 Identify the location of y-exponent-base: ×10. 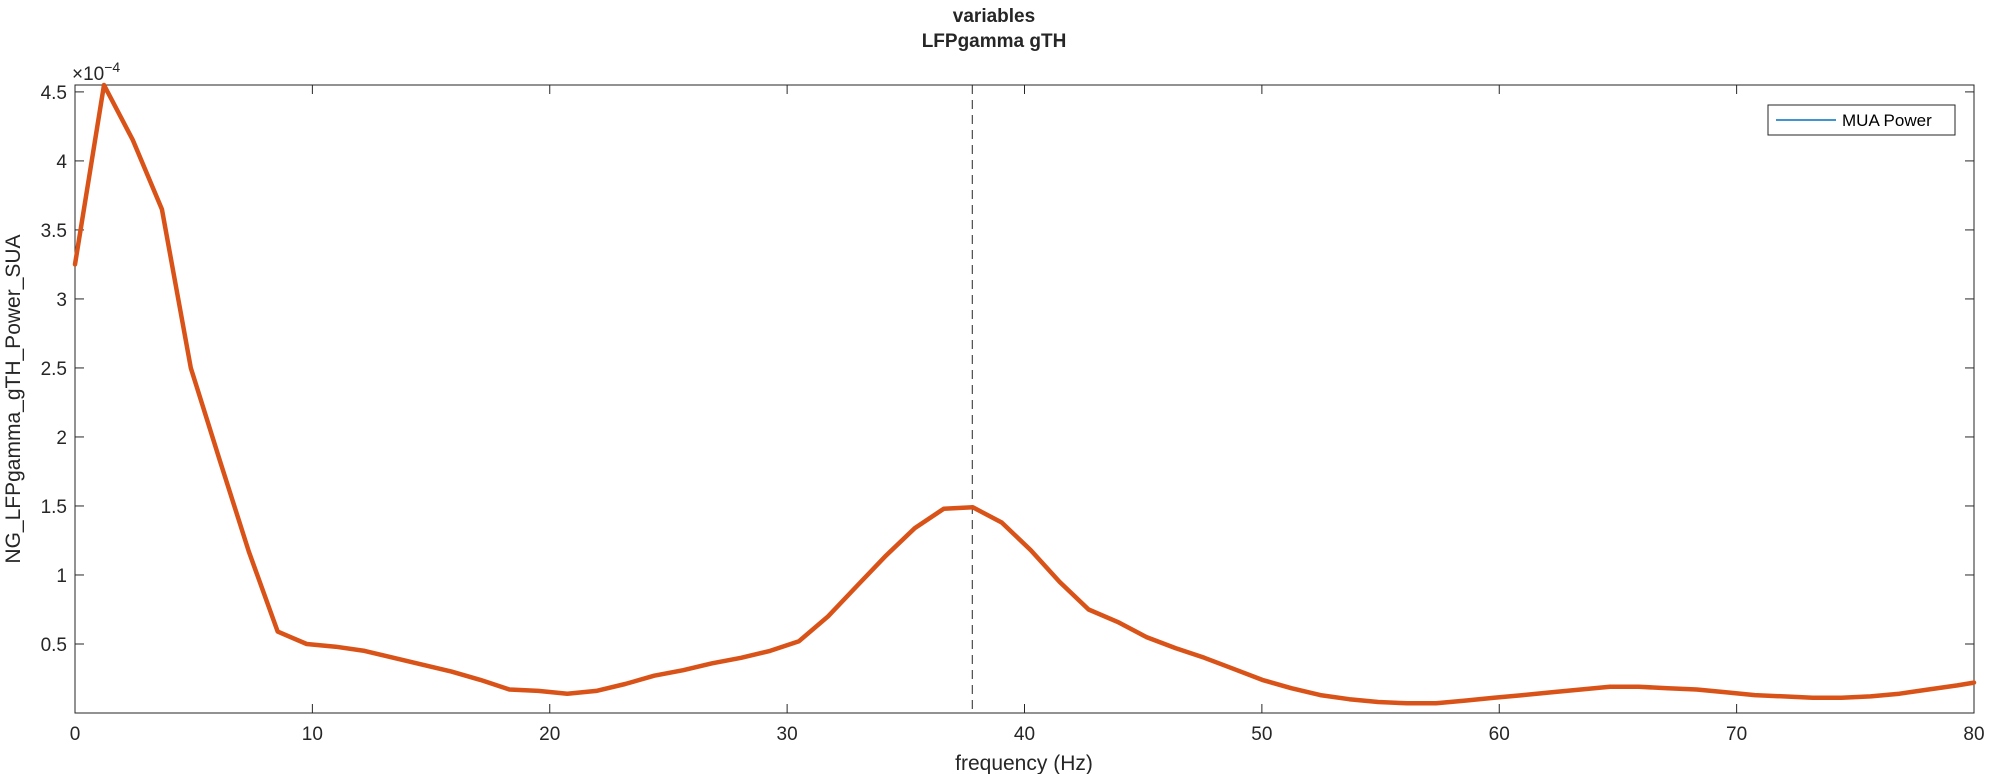
(88, 74).